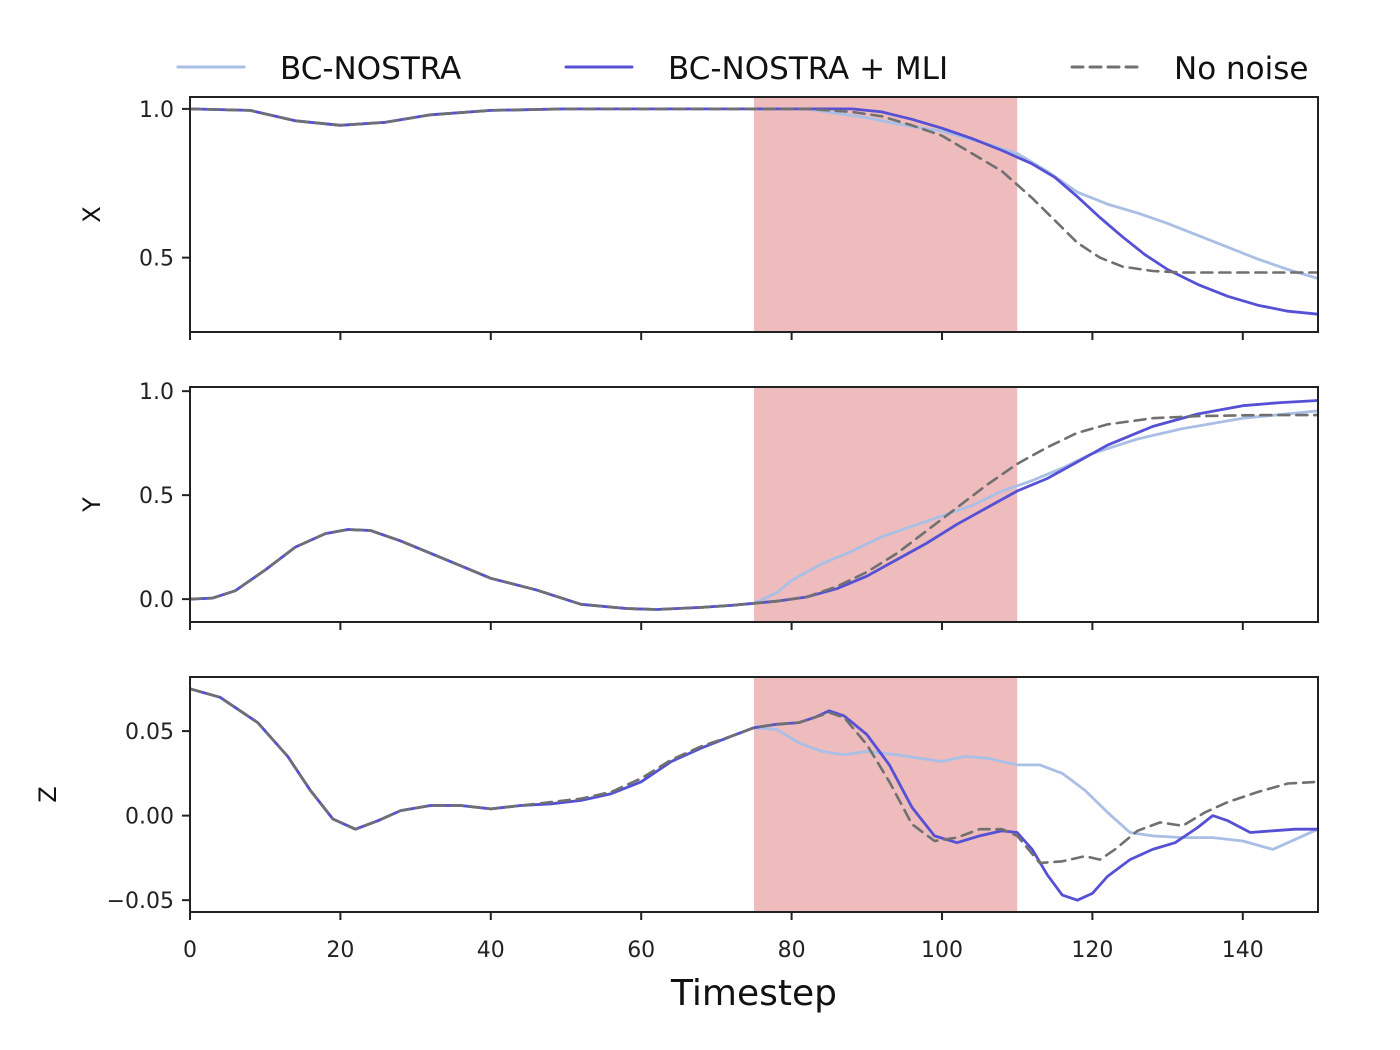 Image resolution: width=1400 pixels, height=1050 pixels. What do you see at coordinates (190, 950) in the screenshot?
I see `x-tick-label: 0` at bounding box center [190, 950].